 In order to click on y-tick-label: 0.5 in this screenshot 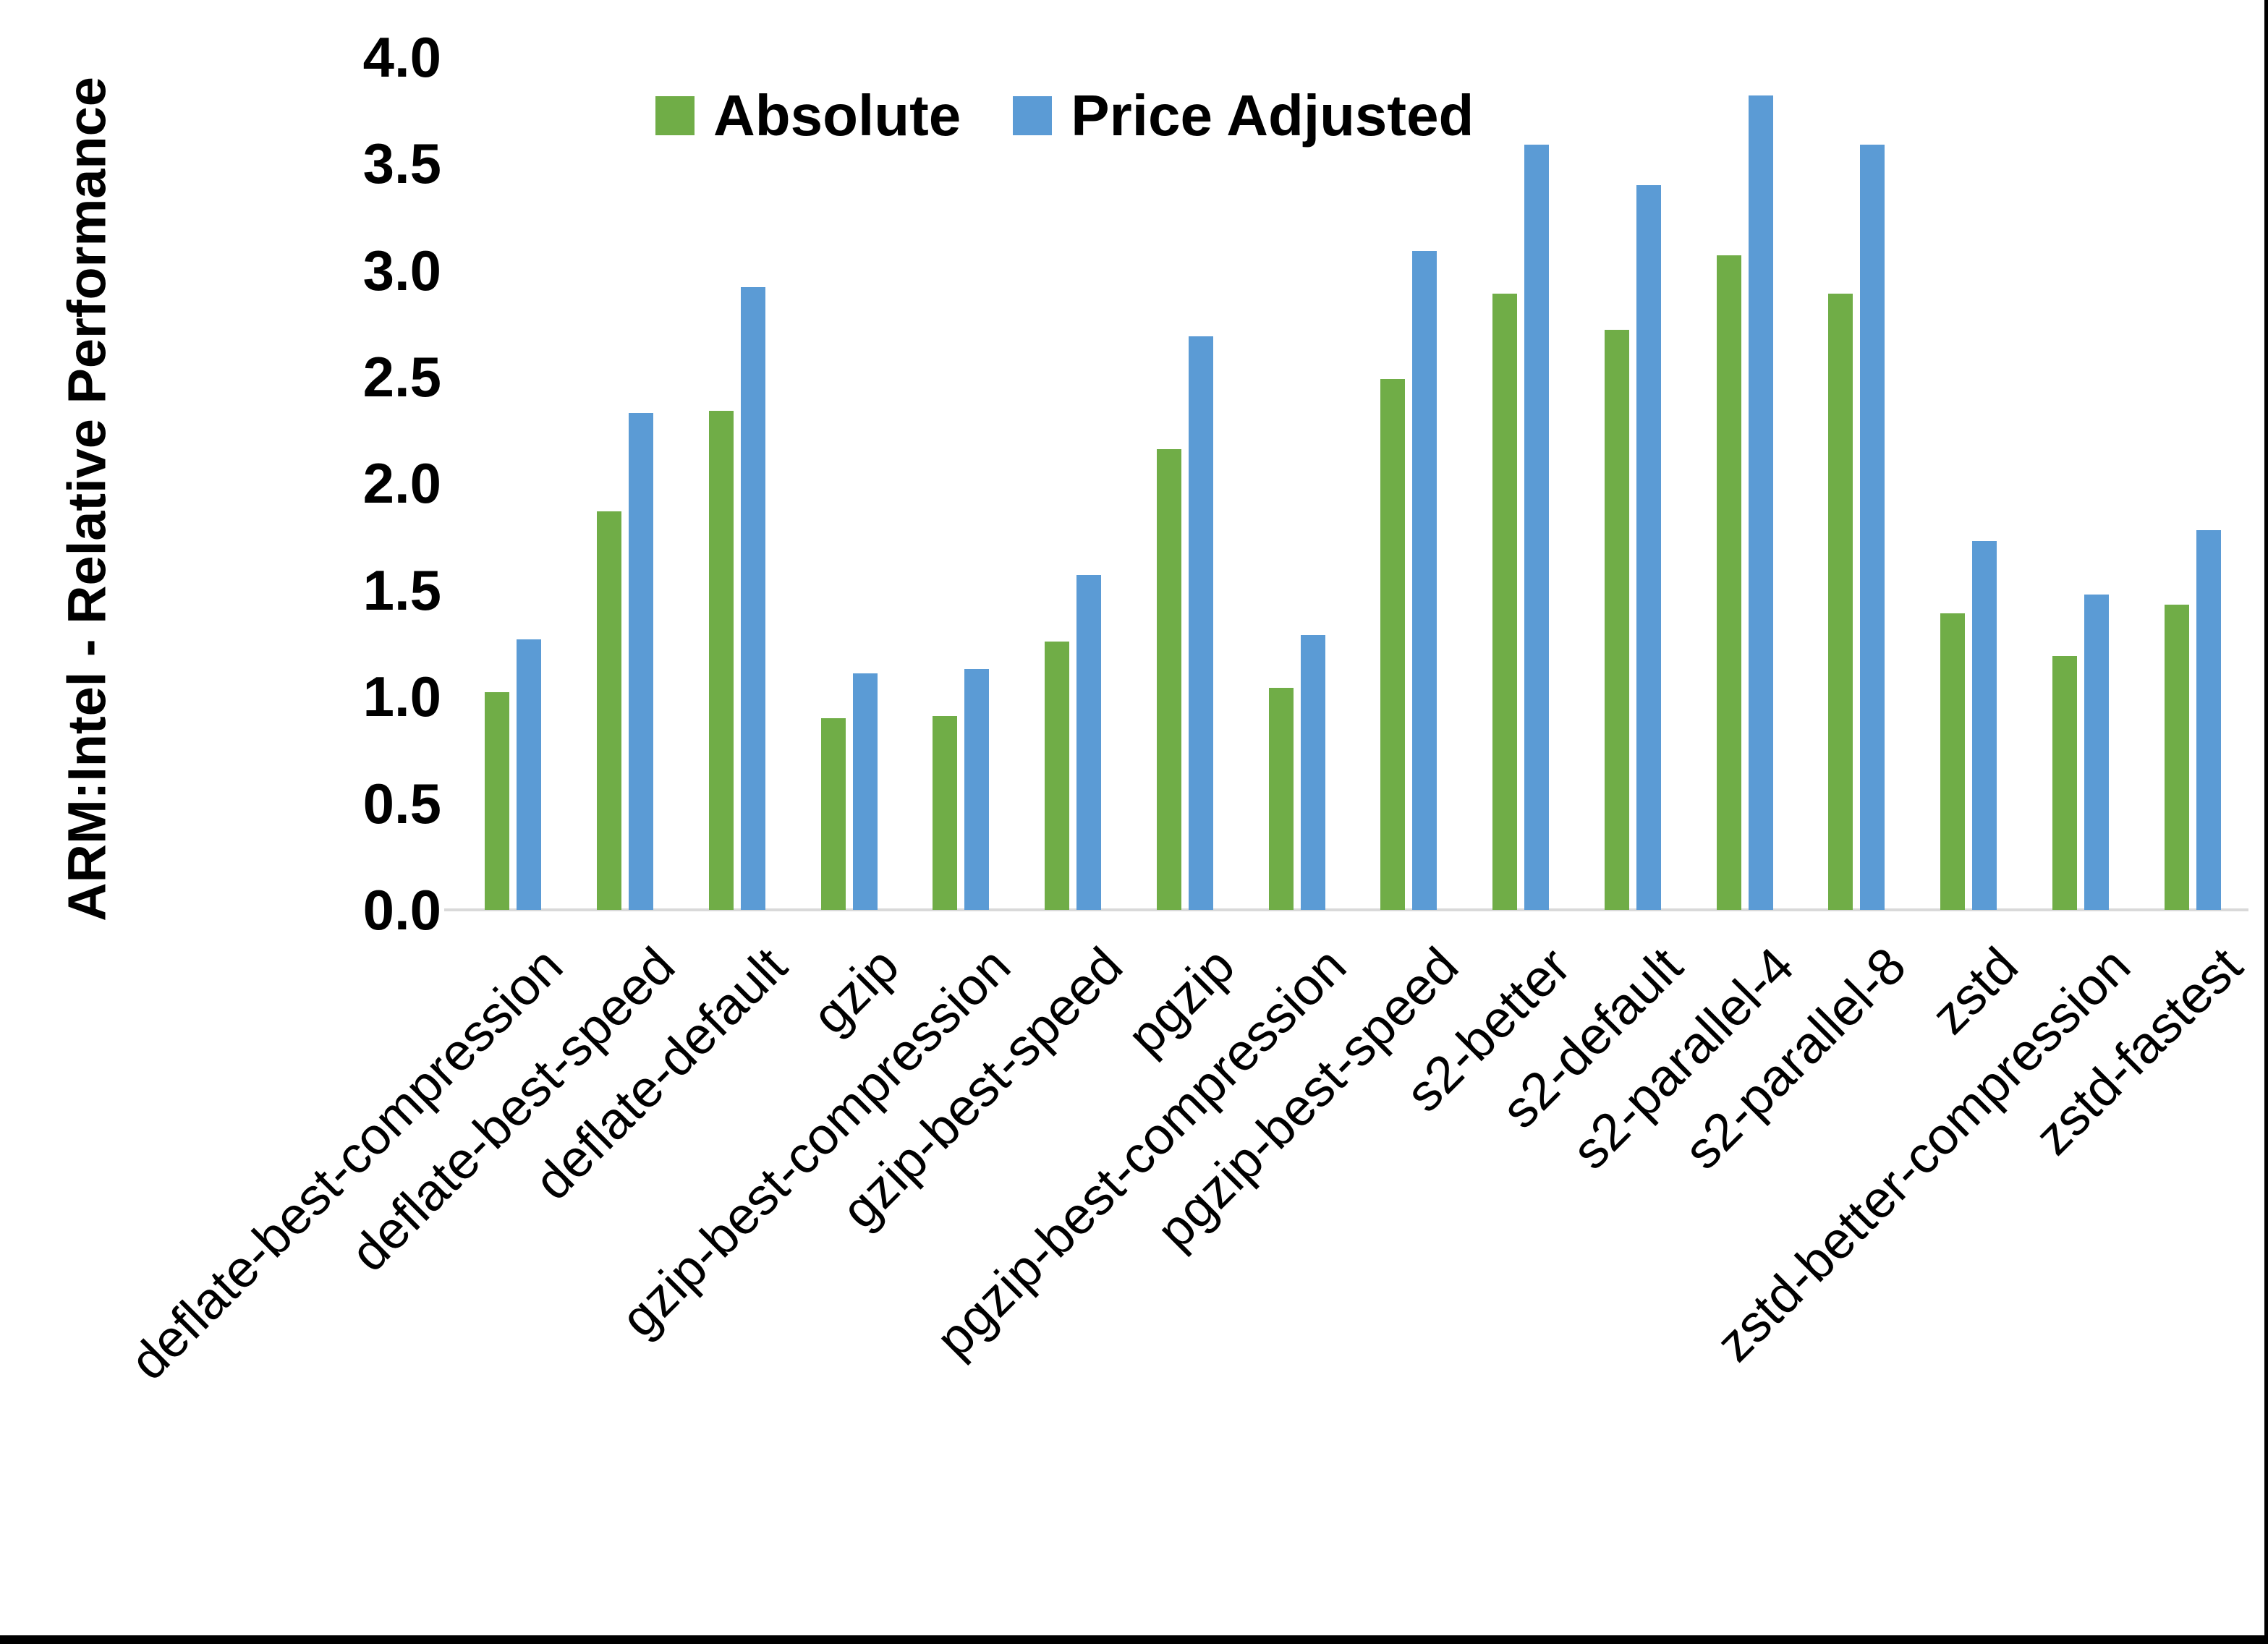, I will do `click(401, 803)`.